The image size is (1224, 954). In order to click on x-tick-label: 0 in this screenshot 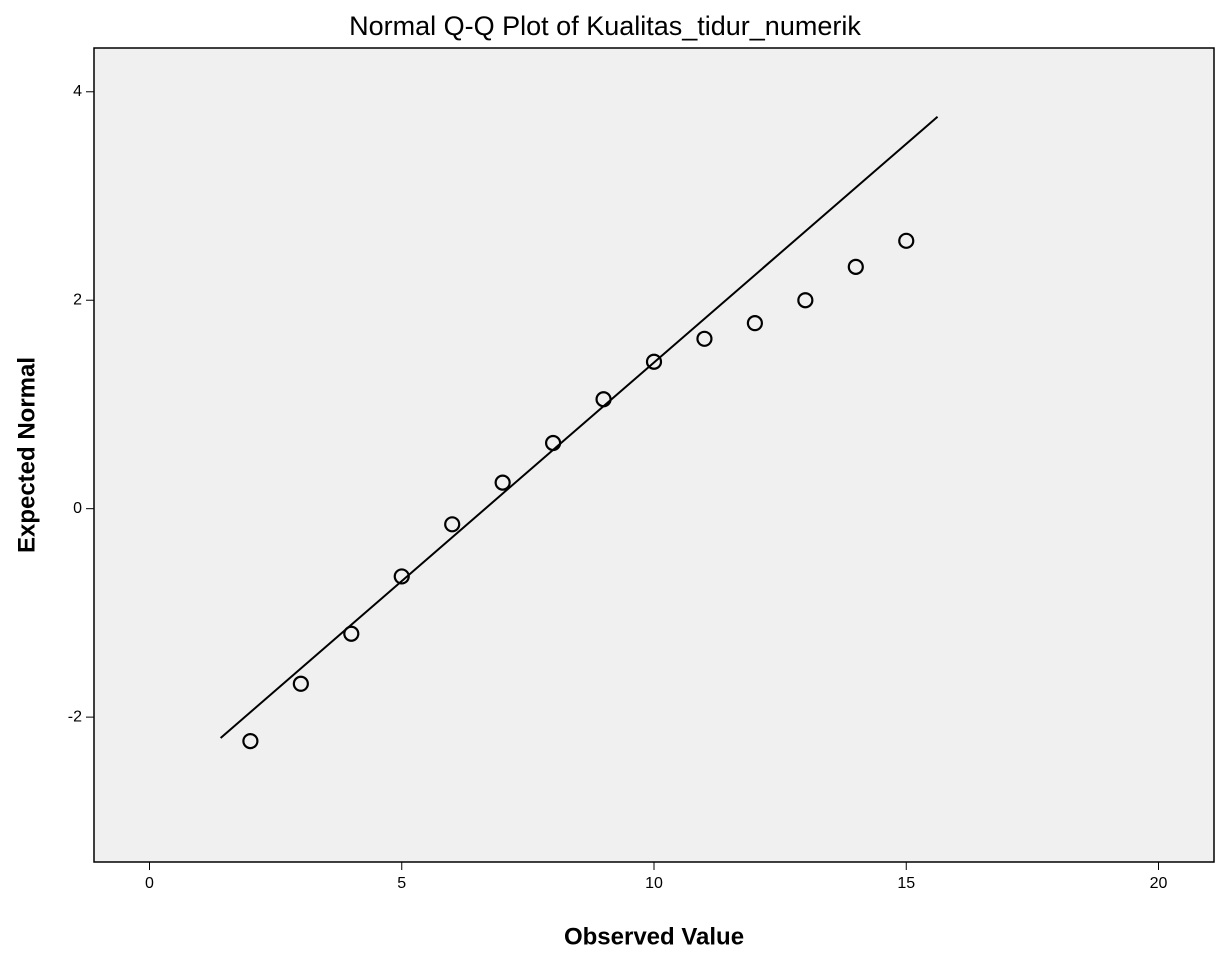, I will do `click(149, 883)`.